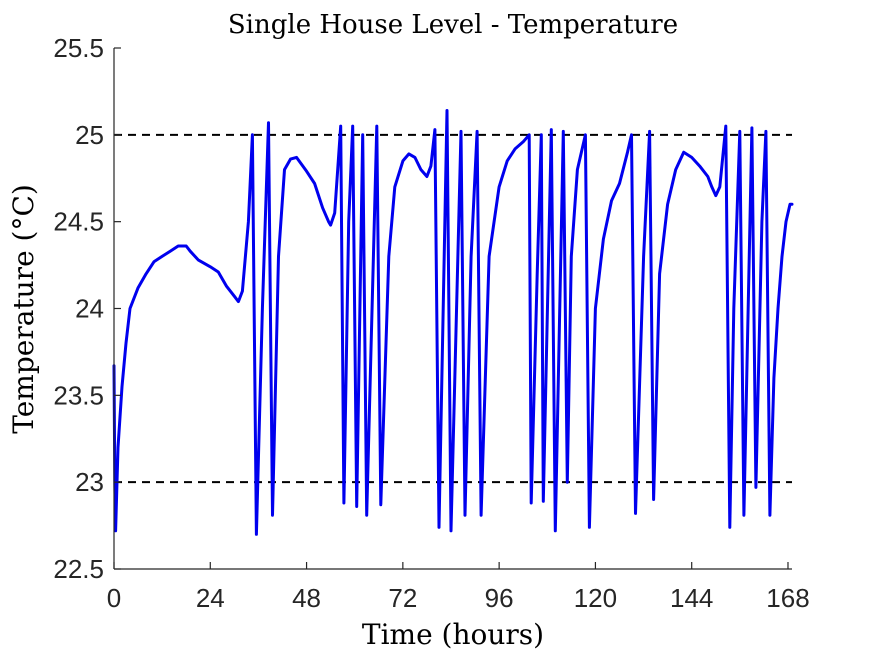  What do you see at coordinates (89, 309) in the screenshot?
I see `y-tick-label: 24` at bounding box center [89, 309].